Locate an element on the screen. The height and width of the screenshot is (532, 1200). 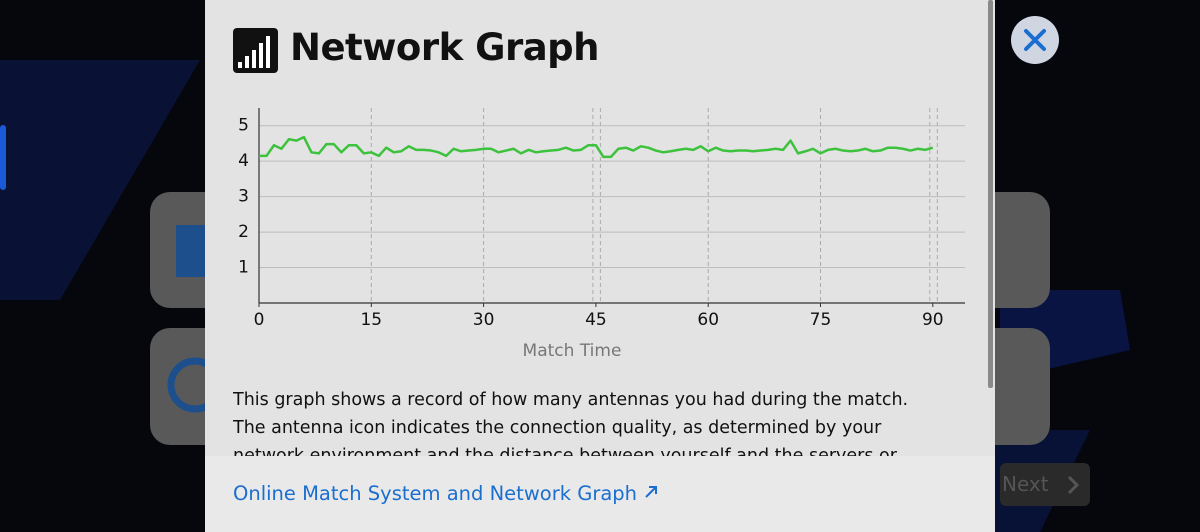
close-icon is located at coordinates (1035, 40).